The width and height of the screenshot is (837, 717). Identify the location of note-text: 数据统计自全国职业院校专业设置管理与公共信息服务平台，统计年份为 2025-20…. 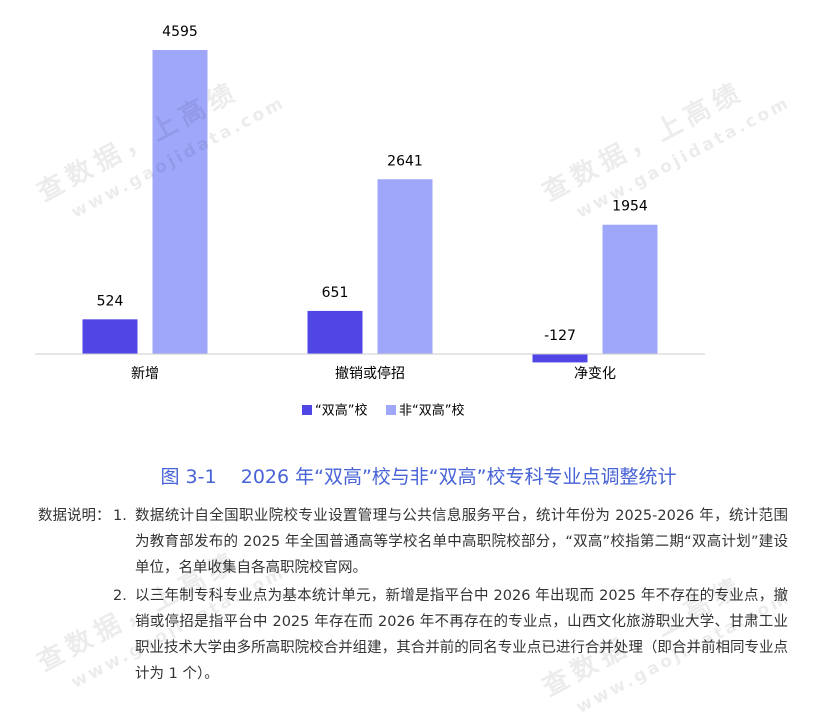
(461, 542).